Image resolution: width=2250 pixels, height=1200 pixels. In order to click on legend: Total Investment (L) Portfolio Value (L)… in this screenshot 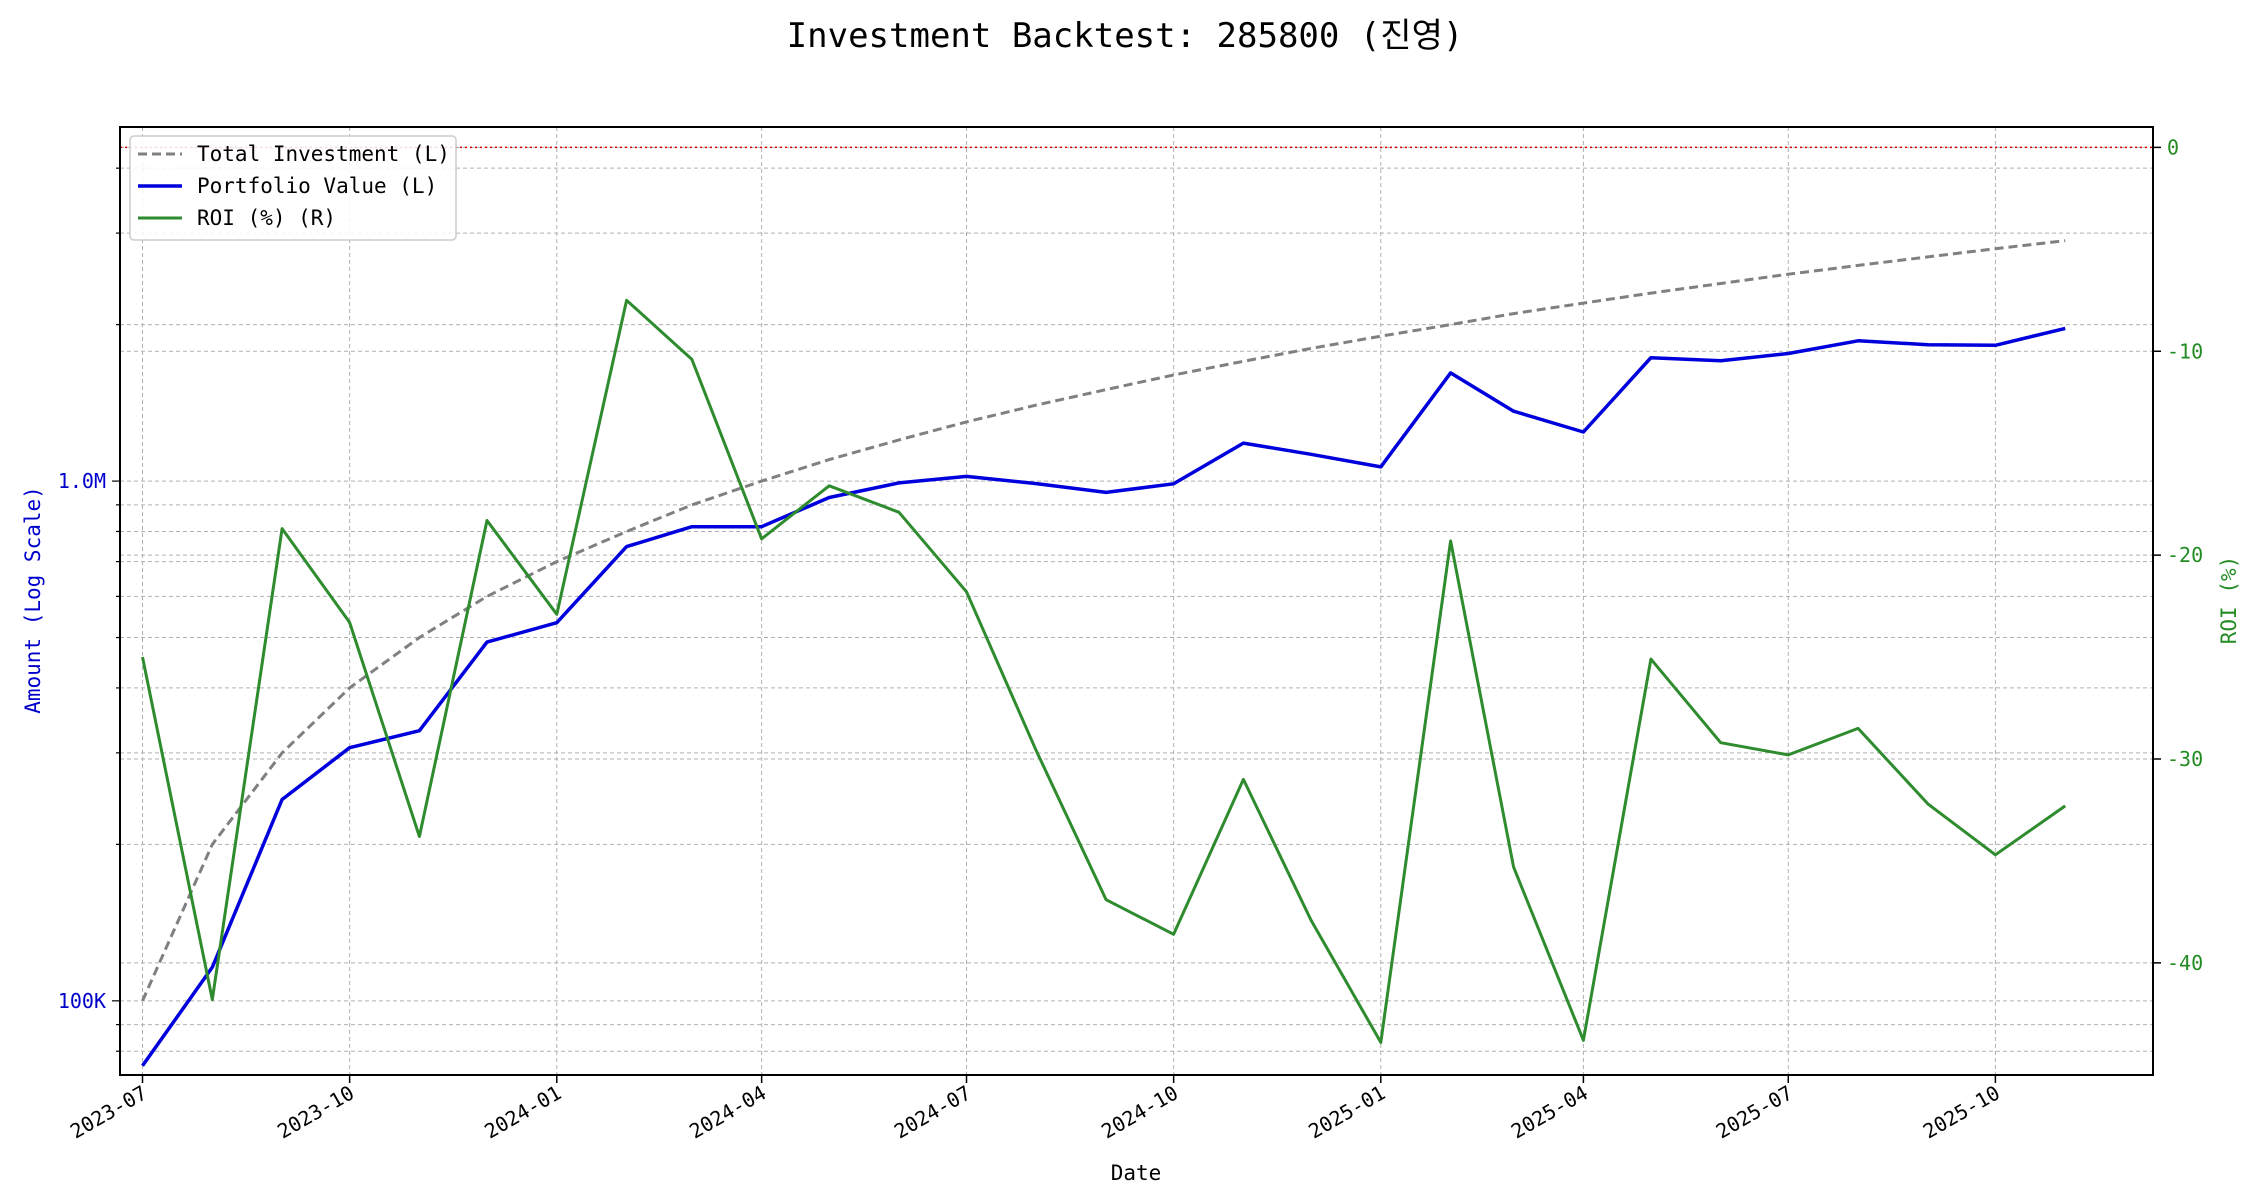, I will do `click(293, 188)`.